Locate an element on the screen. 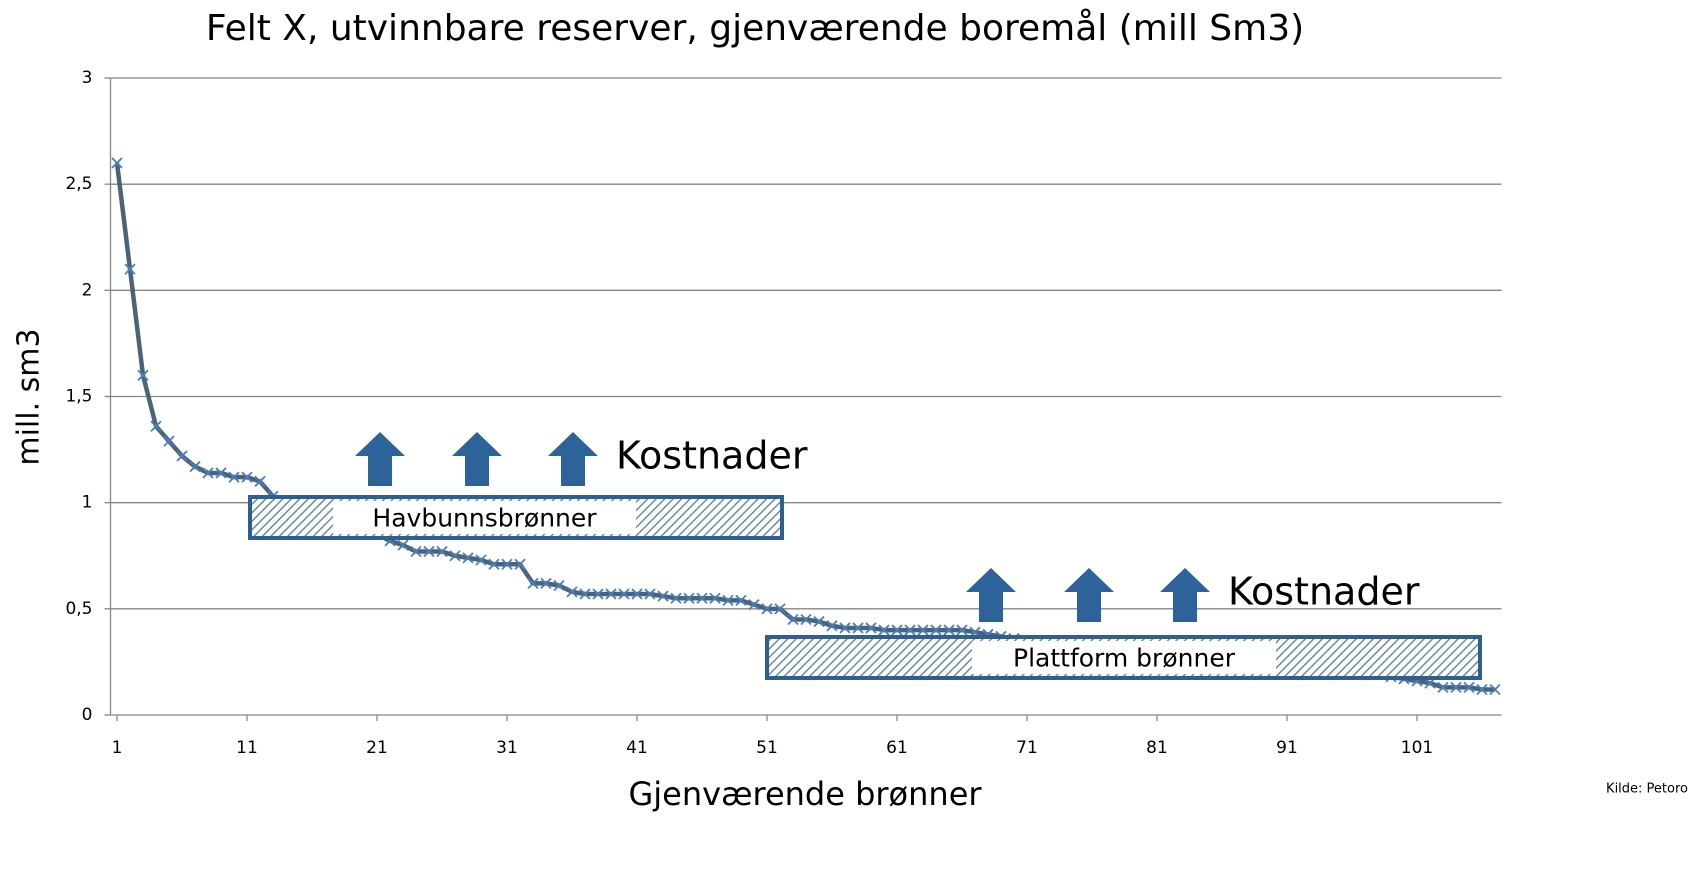 The width and height of the screenshot is (1696, 879). x-axis-label: Gjenværende brønner is located at coordinates (805, 794).